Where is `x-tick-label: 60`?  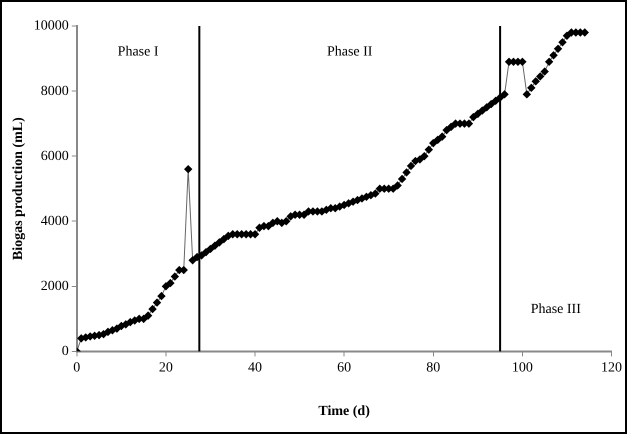 x-tick-label: 60 is located at coordinates (344, 368).